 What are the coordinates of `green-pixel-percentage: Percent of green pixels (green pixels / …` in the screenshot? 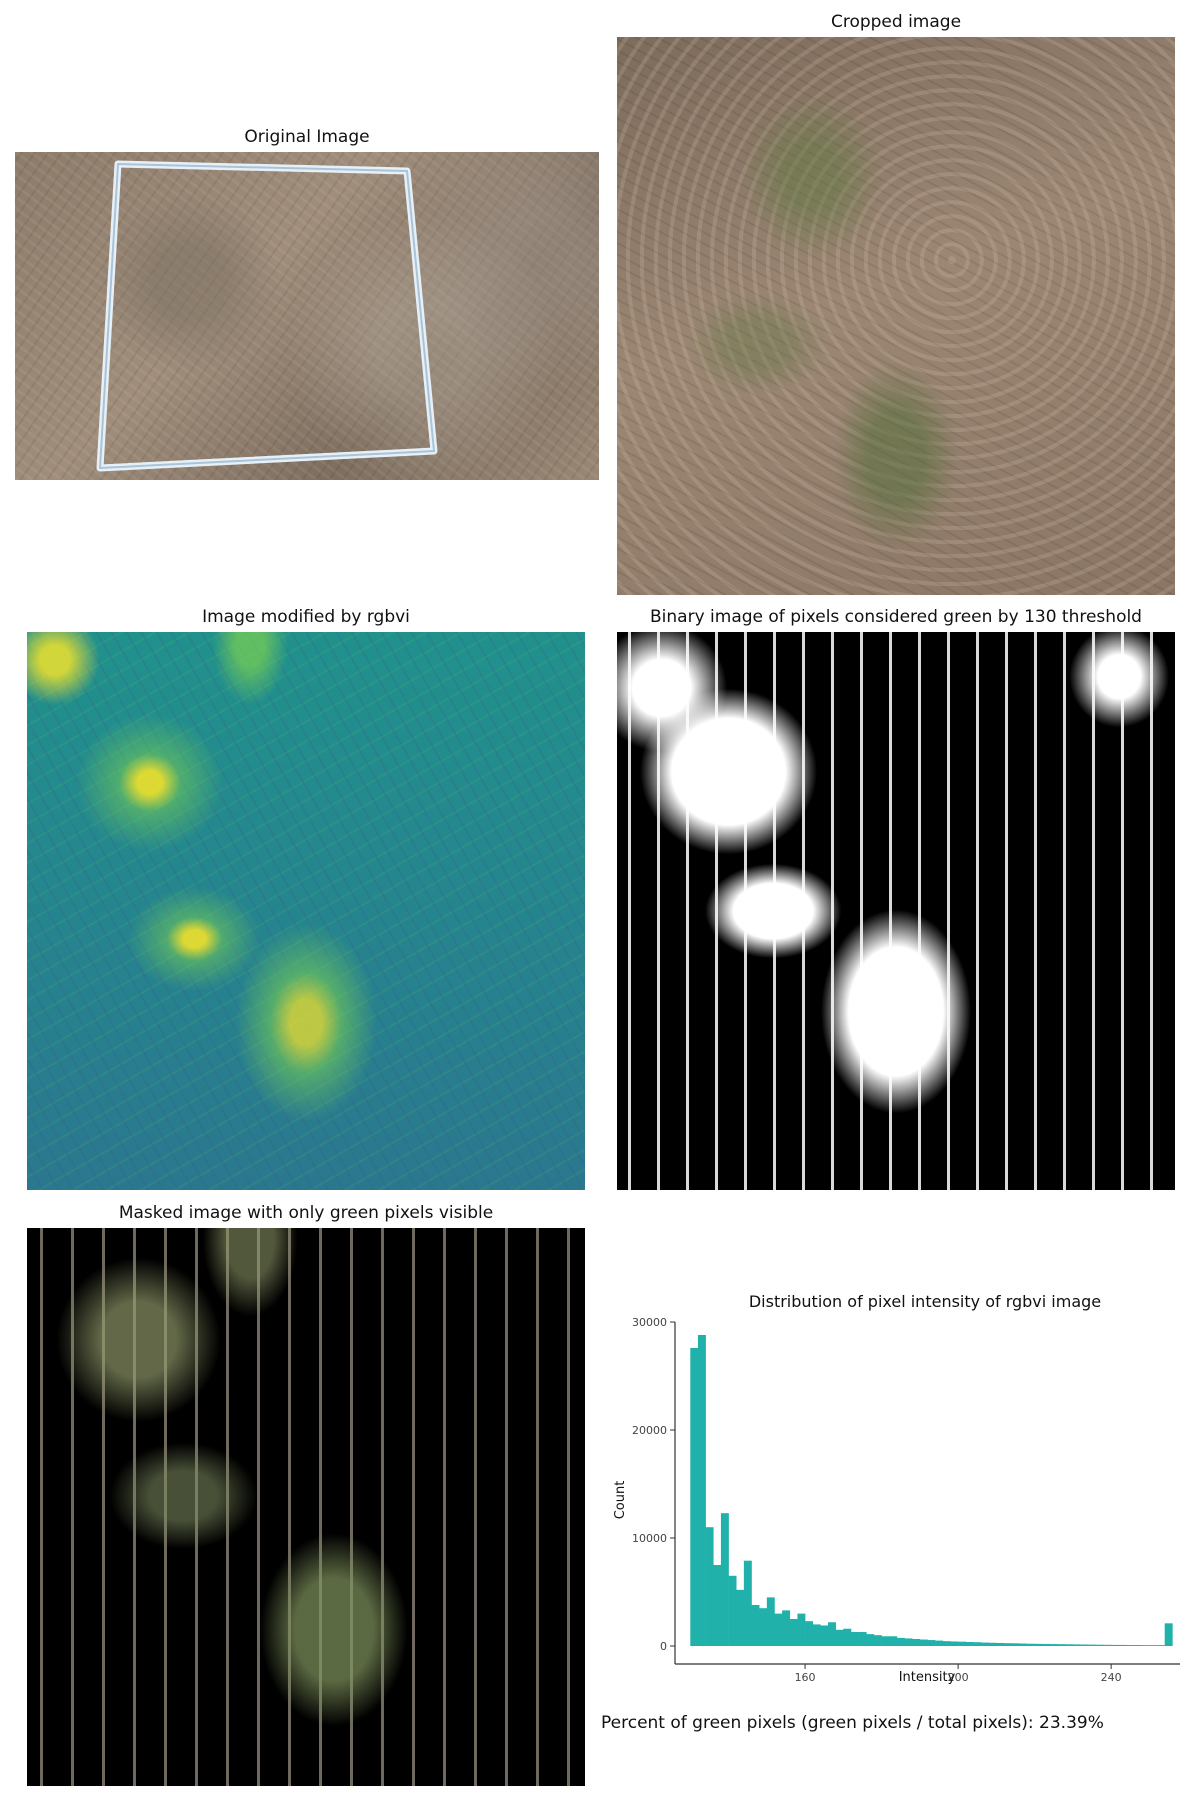 It's located at (852, 1723).